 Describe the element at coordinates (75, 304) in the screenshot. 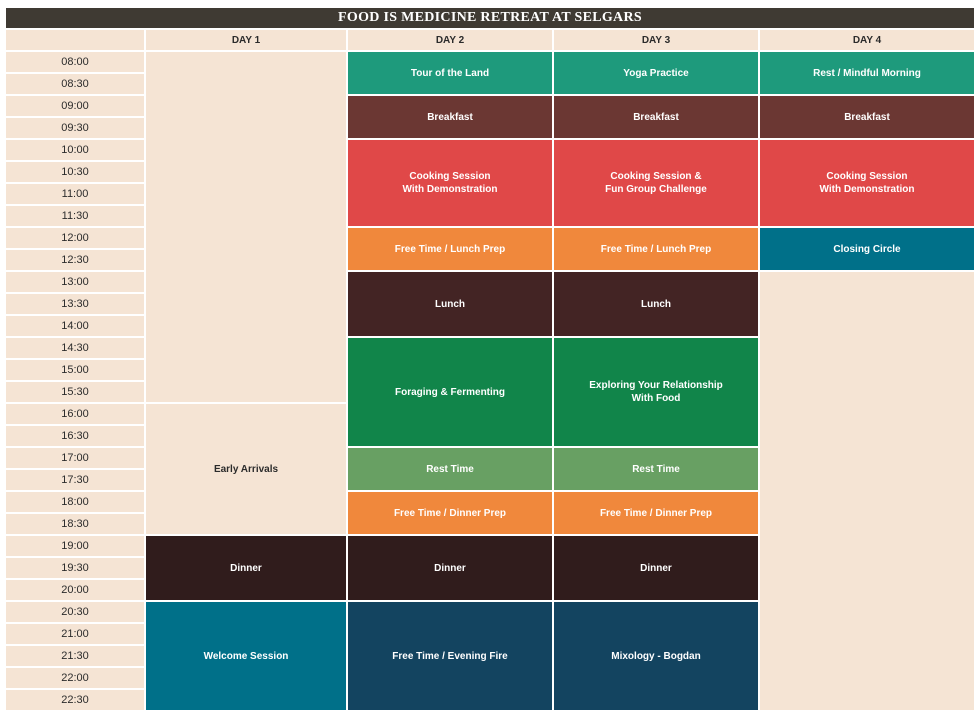

I see `time-slot: 13:30` at that location.